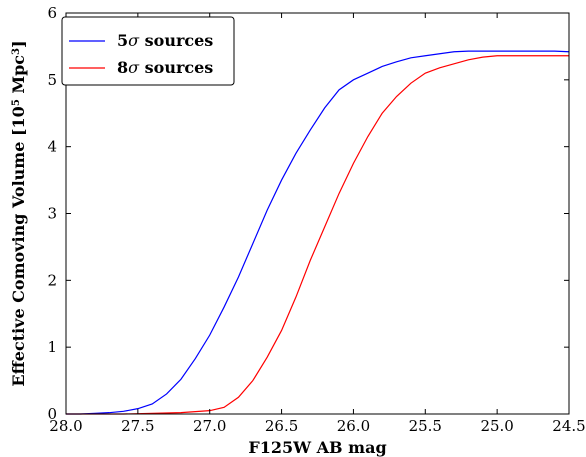  What do you see at coordinates (353, 426) in the screenshot?
I see `x-tick-label: 26.0` at bounding box center [353, 426].